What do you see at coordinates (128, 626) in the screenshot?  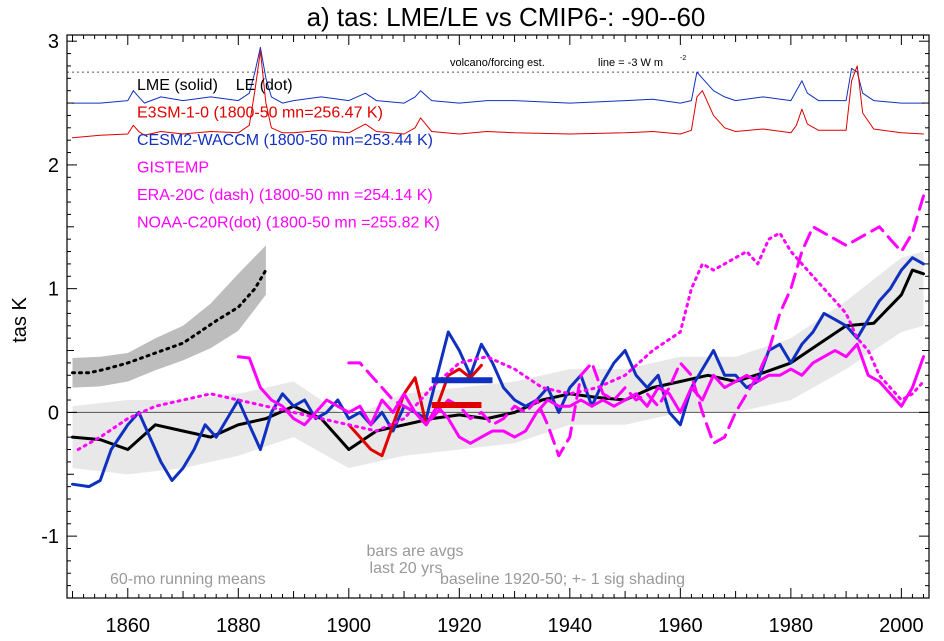 I see `x-tick-label: 1860` at bounding box center [128, 626].